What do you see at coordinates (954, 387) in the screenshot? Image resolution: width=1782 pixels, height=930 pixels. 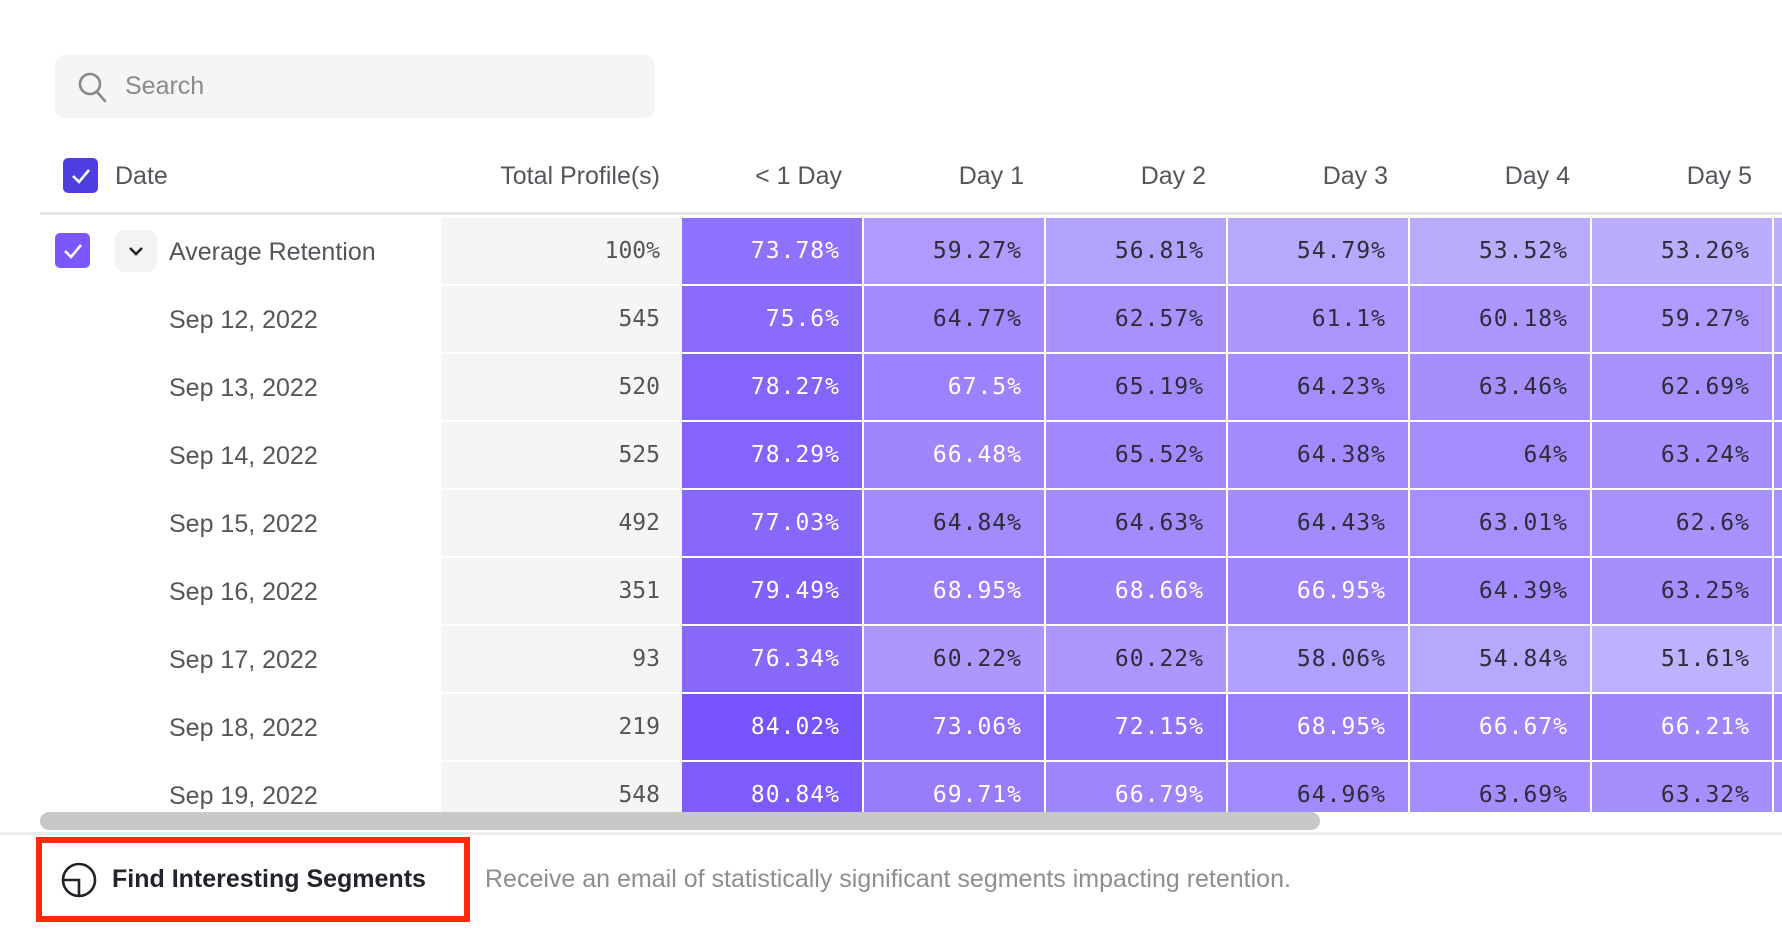 I see `retention-cell: 67.5%` at bounding box center [954, 387].